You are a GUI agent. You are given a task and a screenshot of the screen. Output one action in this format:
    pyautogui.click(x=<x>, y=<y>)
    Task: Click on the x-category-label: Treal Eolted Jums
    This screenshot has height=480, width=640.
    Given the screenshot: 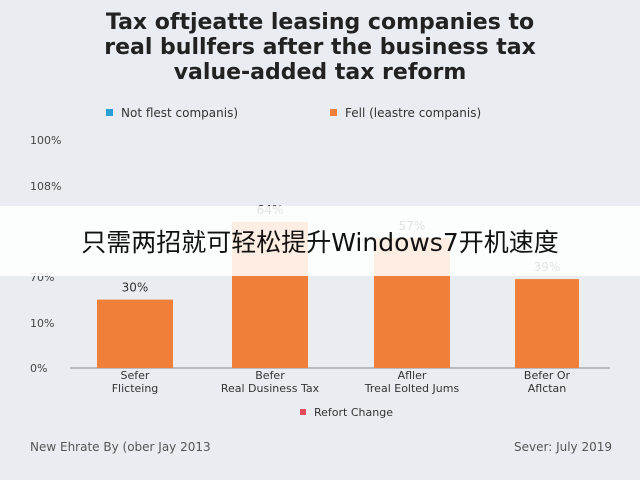 What is the action you would take?
    pyautogui.click(x=412, y=388)
    